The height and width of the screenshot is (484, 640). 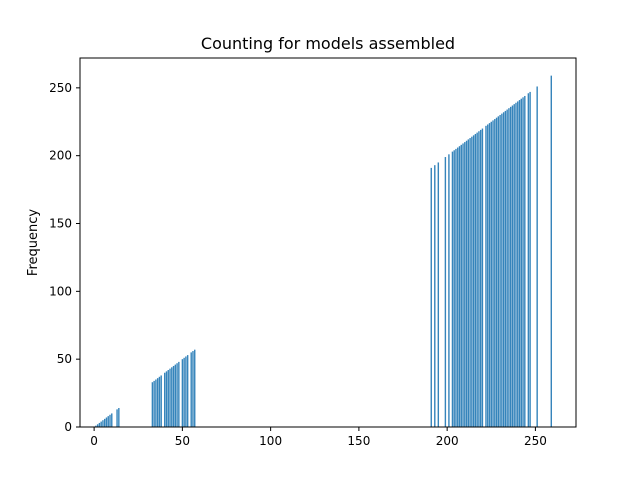 I want to click on y-tick-label: 250, so click(x=60, y=88).